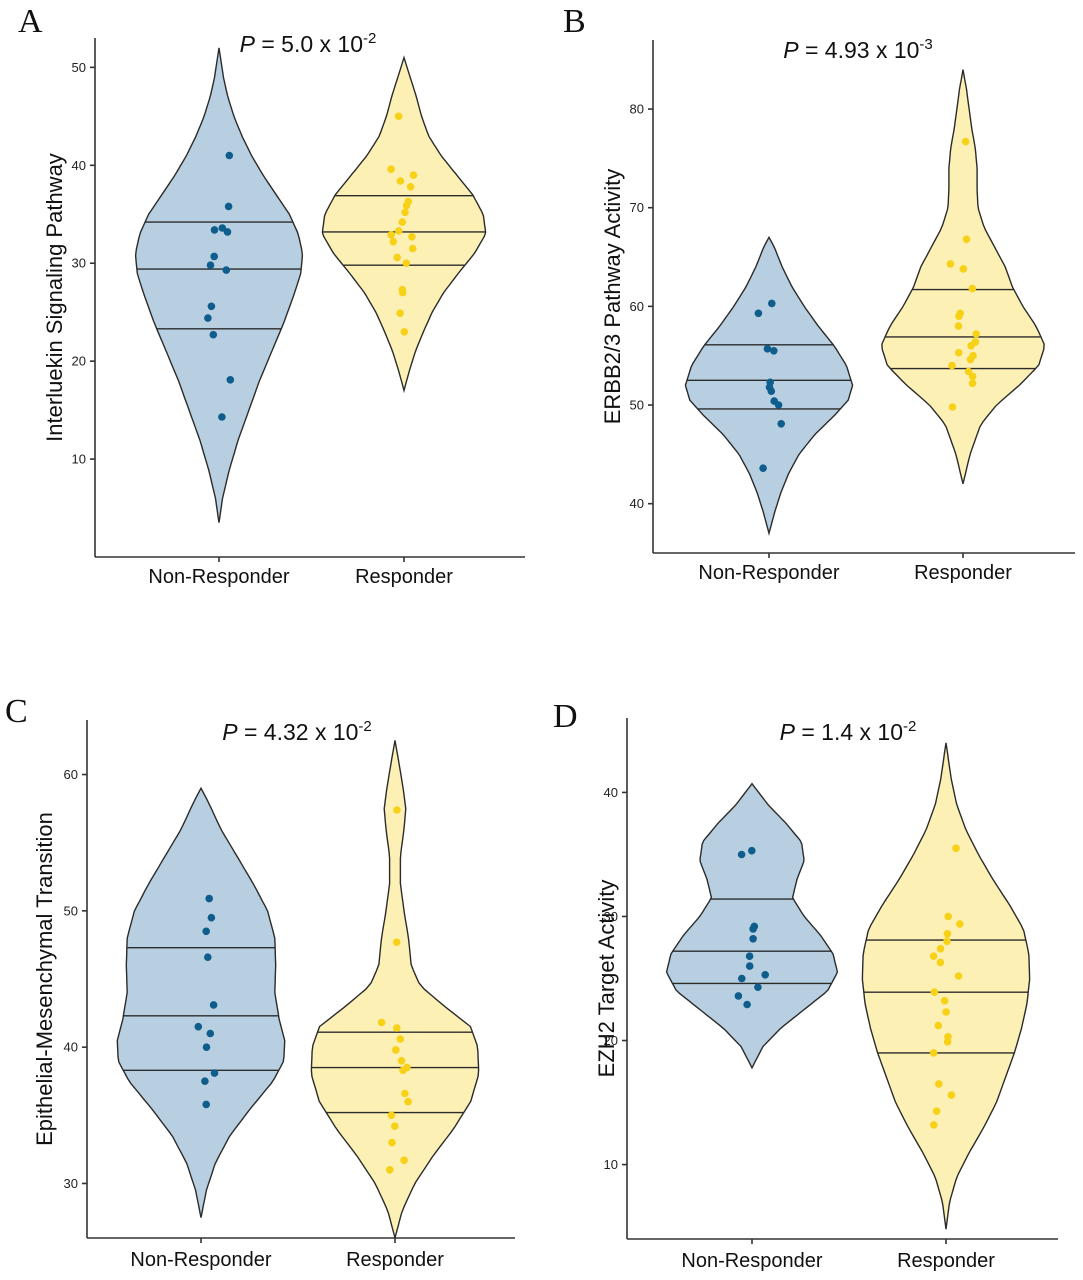 The image size is (1083, 1280). I want to click on panel-title: P = 5.0 x 10-2, so click(308, 43).